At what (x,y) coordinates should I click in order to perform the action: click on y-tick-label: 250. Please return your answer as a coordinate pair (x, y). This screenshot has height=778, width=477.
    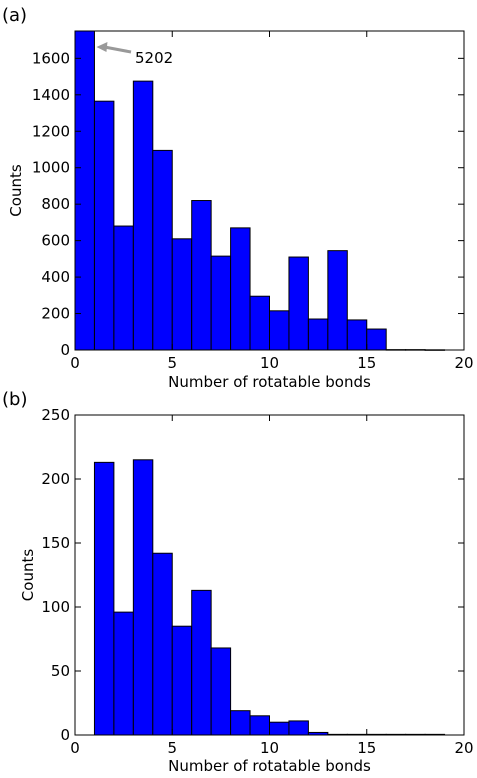
    Looking at the image, I should click on (55, 415).